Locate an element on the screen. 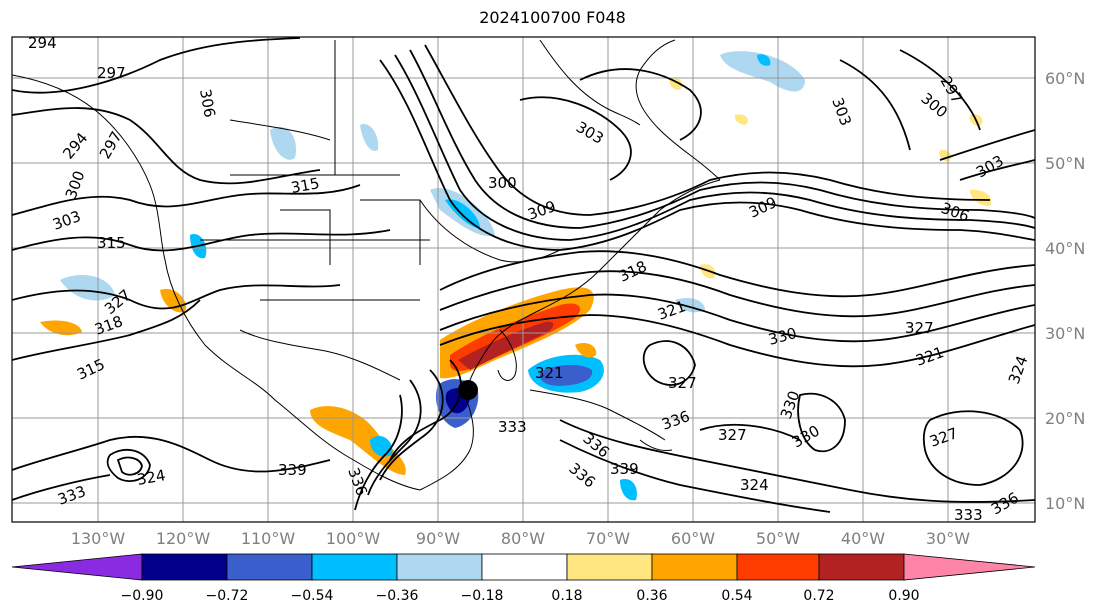  lon-label-40w: 40°W is located at coordinates (863, 538).